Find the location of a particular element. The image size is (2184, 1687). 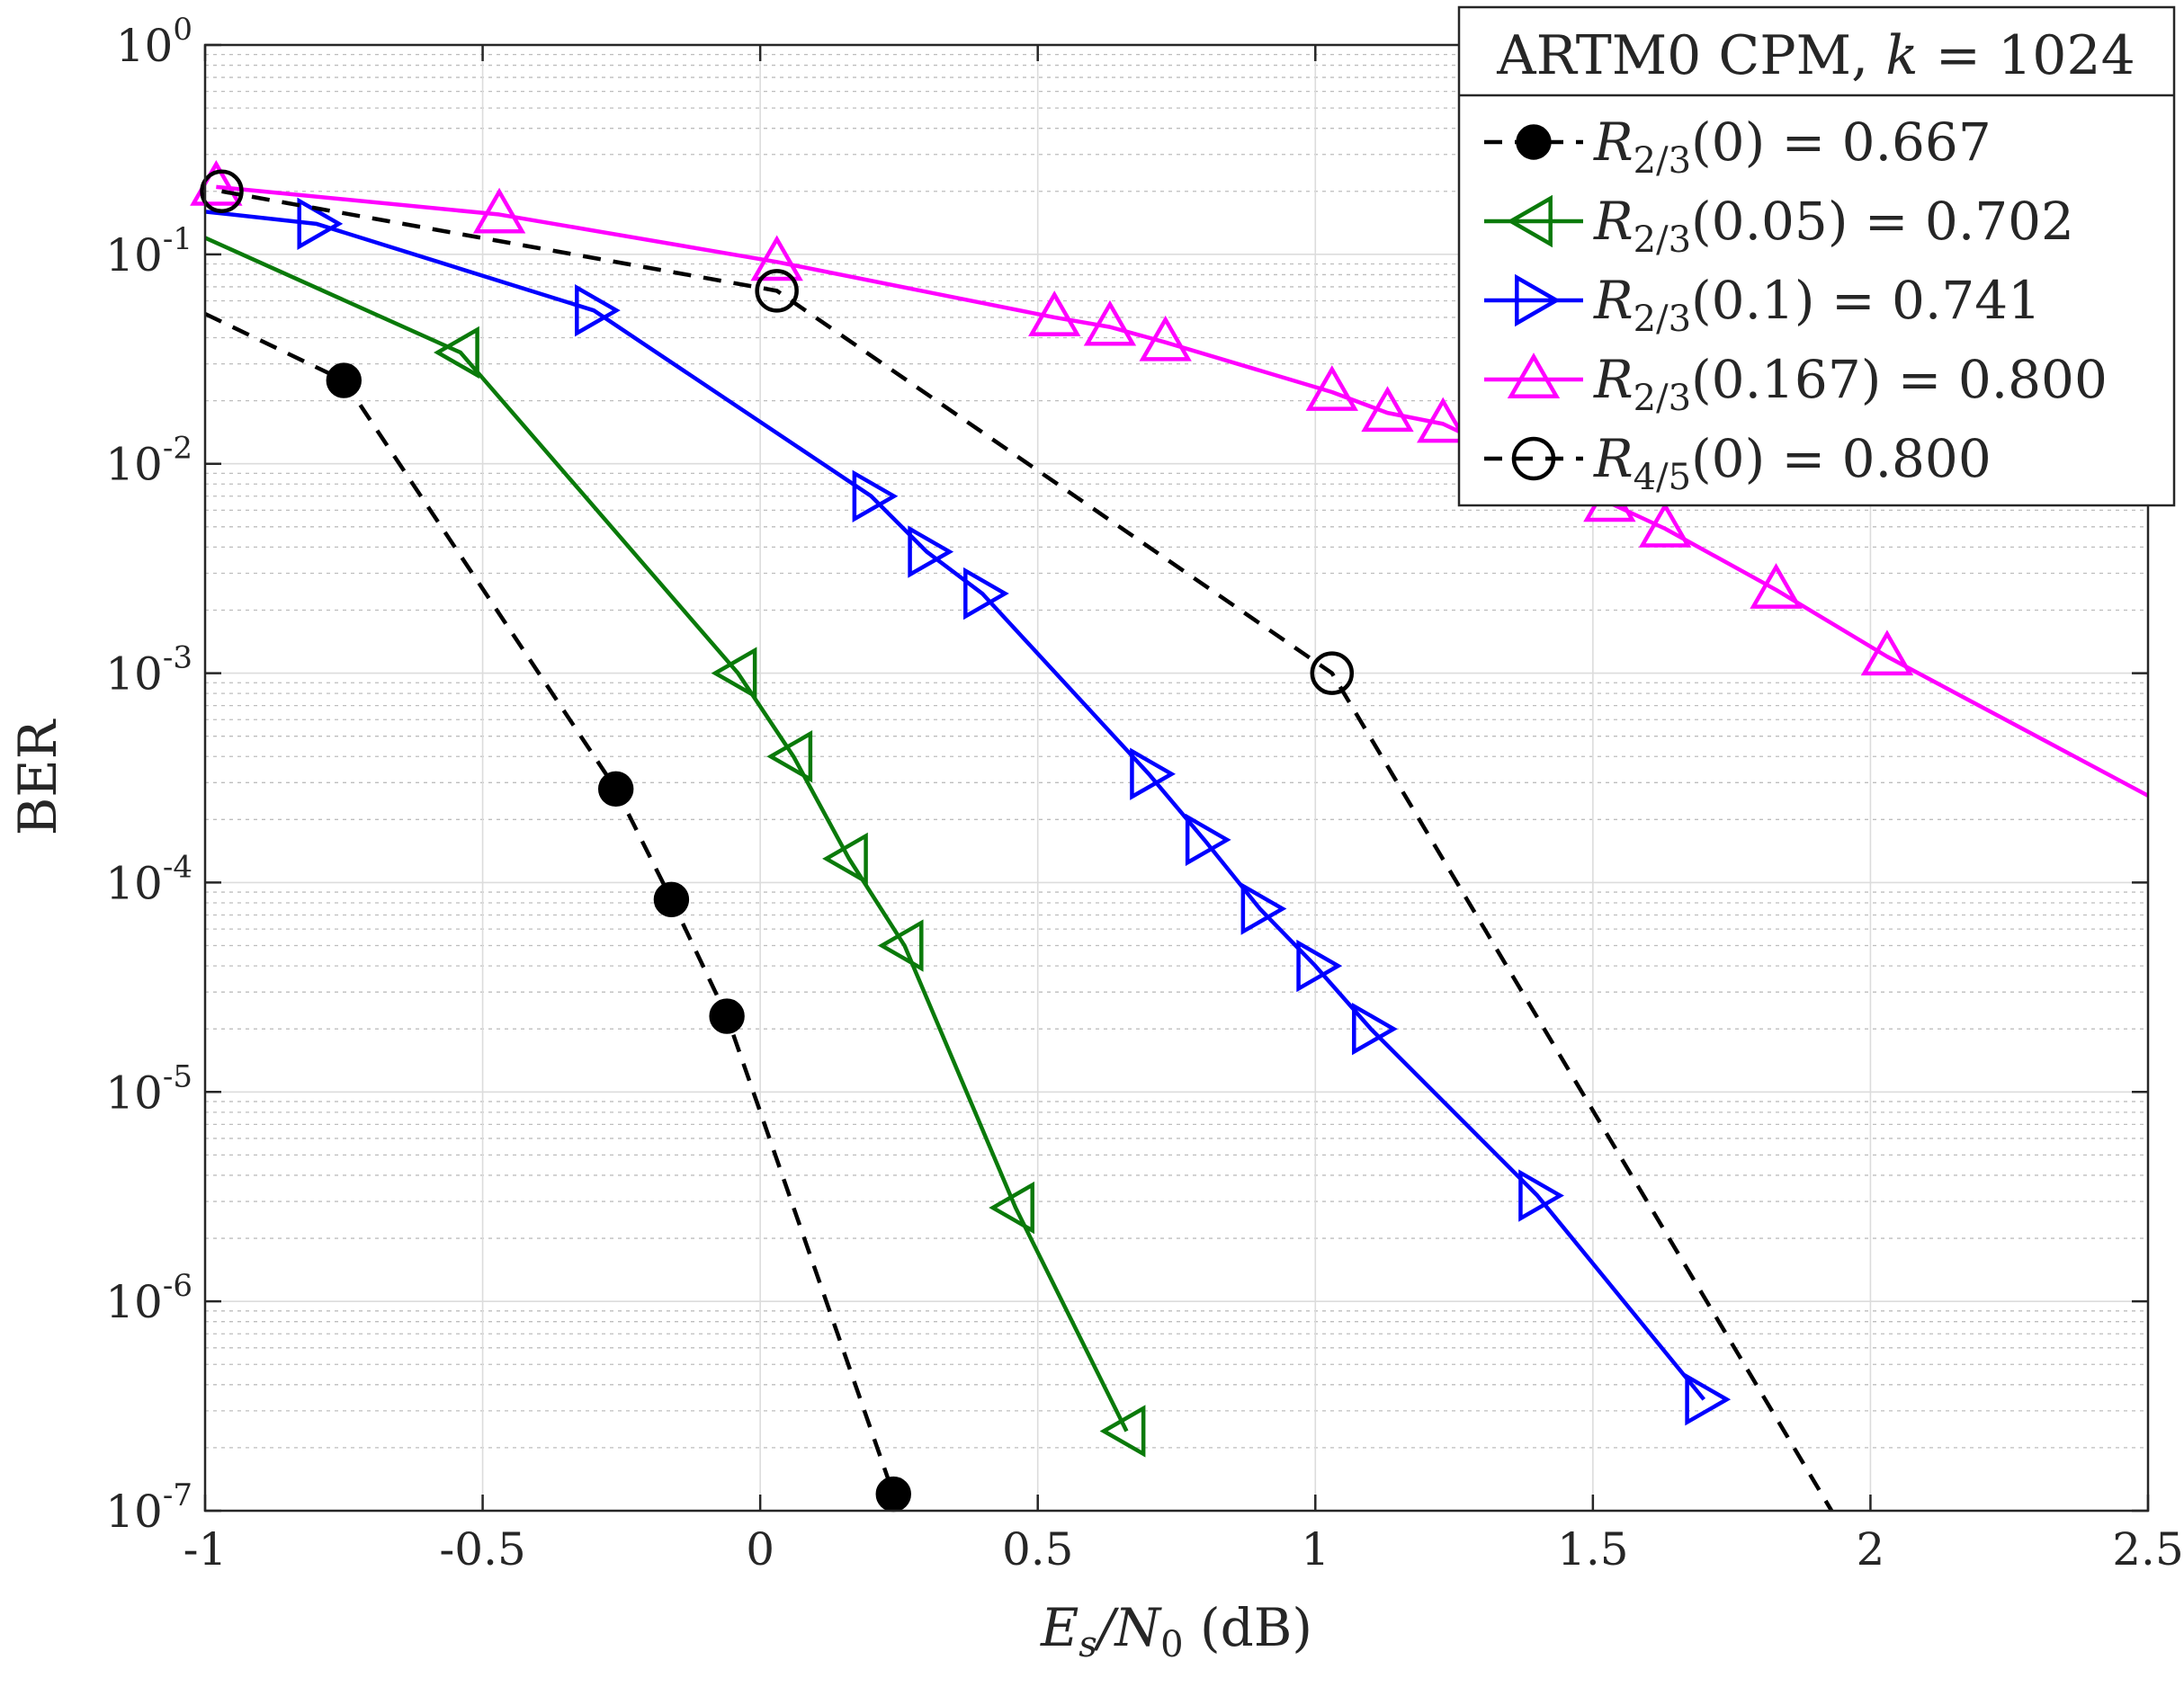

legend-entry-label: R2/3(0.167) = 0.800 is located at coordinates (1851, 384).